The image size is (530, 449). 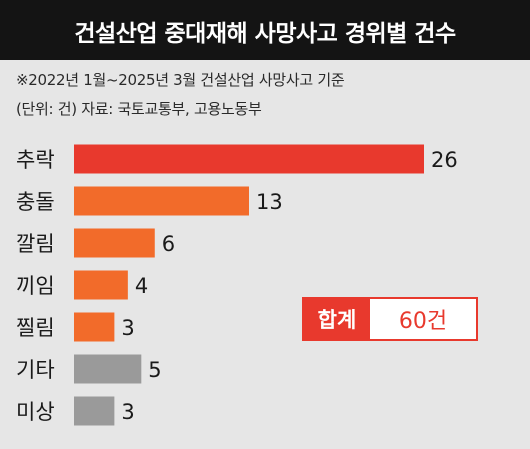 What do you see at coordinates (265, 34) in the screenshot?
I see `chart-title: 건설산업 중대재해 사망사고 경위별 건수` at bounding box center [265, 34].